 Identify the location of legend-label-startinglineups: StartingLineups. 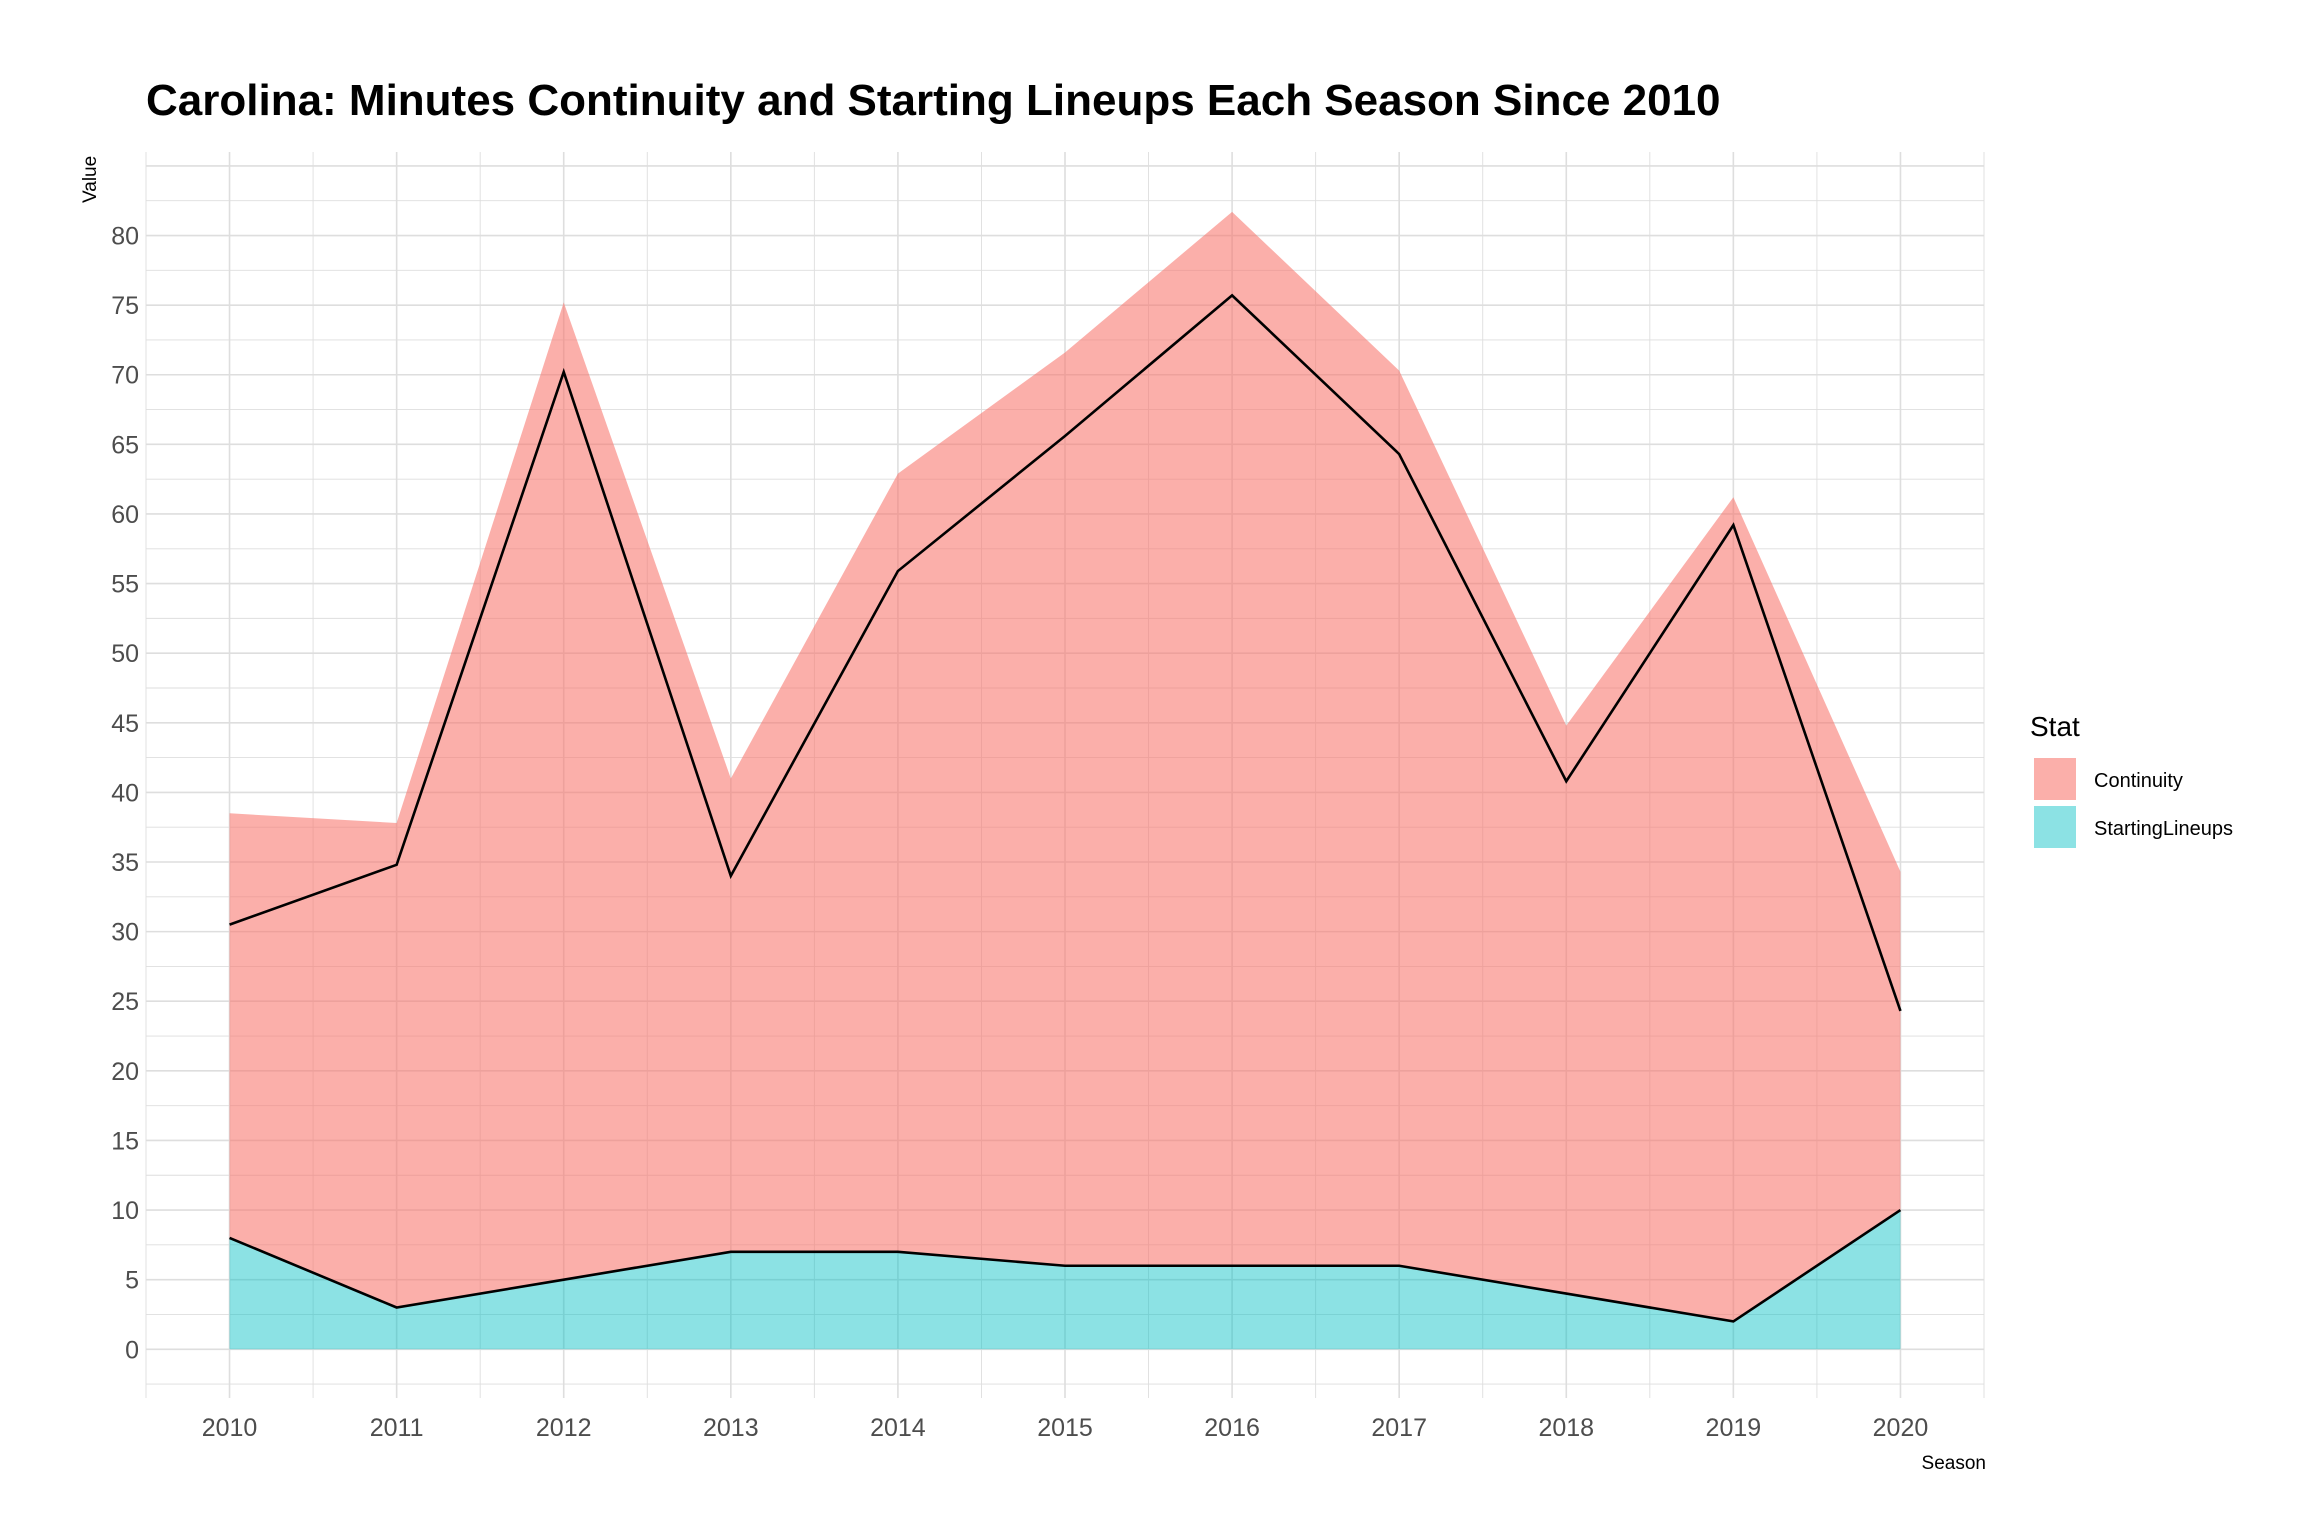
(2163, 829).